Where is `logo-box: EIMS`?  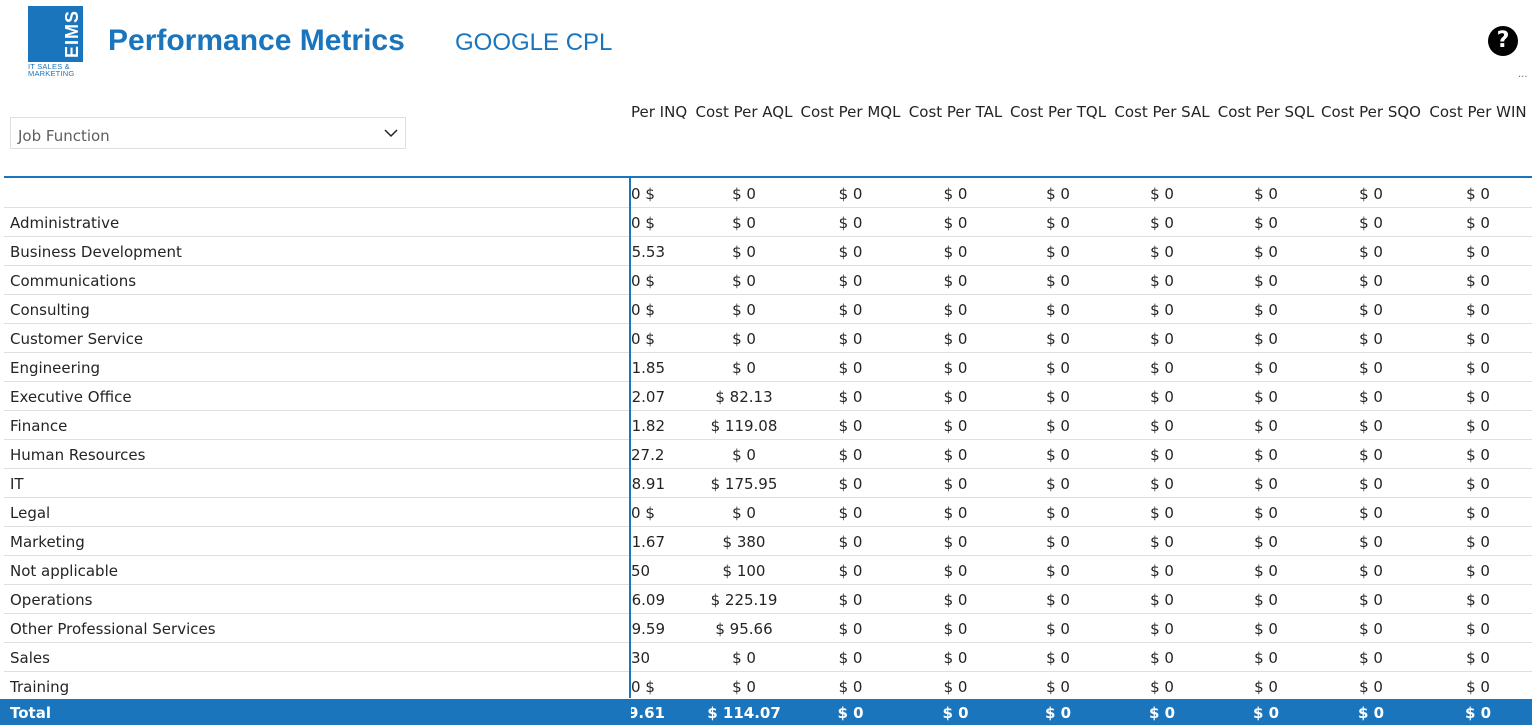
logo-box: EIMS is located at coordinates (55, 34).